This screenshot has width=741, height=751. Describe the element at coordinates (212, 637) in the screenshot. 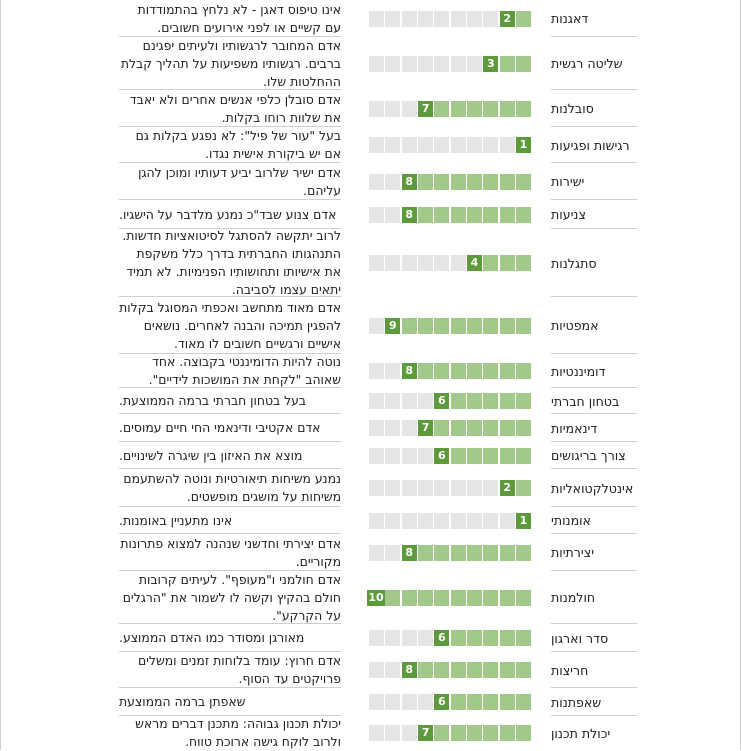

I see `trait-description: מאורגן ומסודר כמו האדם הממוצע.` at that location.